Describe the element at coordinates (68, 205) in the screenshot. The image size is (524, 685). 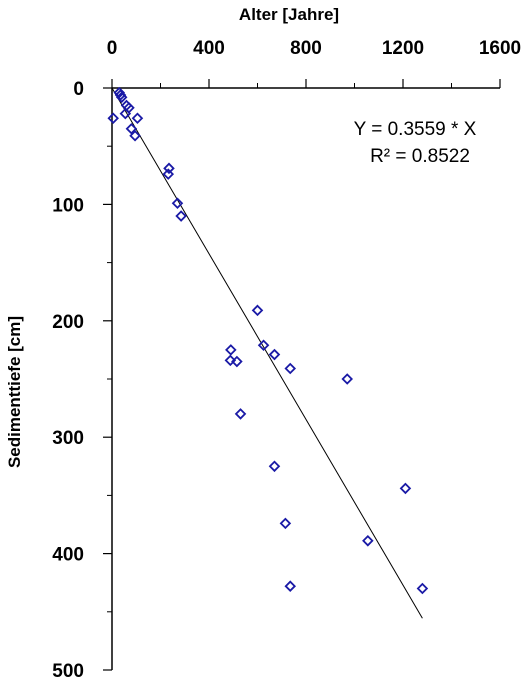
I see `y-tick-label: 100` at that location.